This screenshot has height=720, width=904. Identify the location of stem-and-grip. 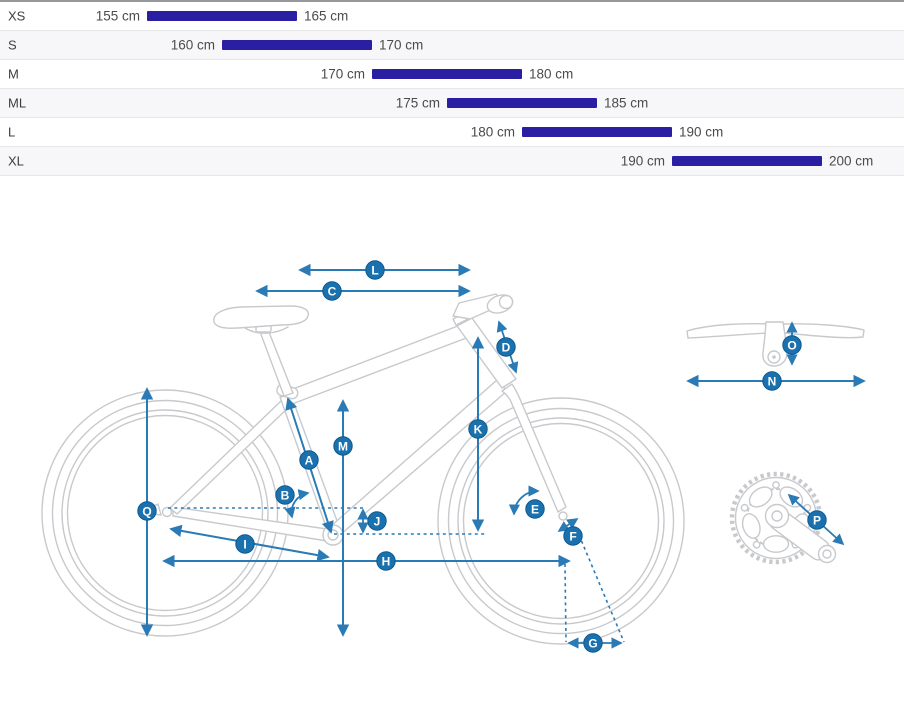
(483, 309).